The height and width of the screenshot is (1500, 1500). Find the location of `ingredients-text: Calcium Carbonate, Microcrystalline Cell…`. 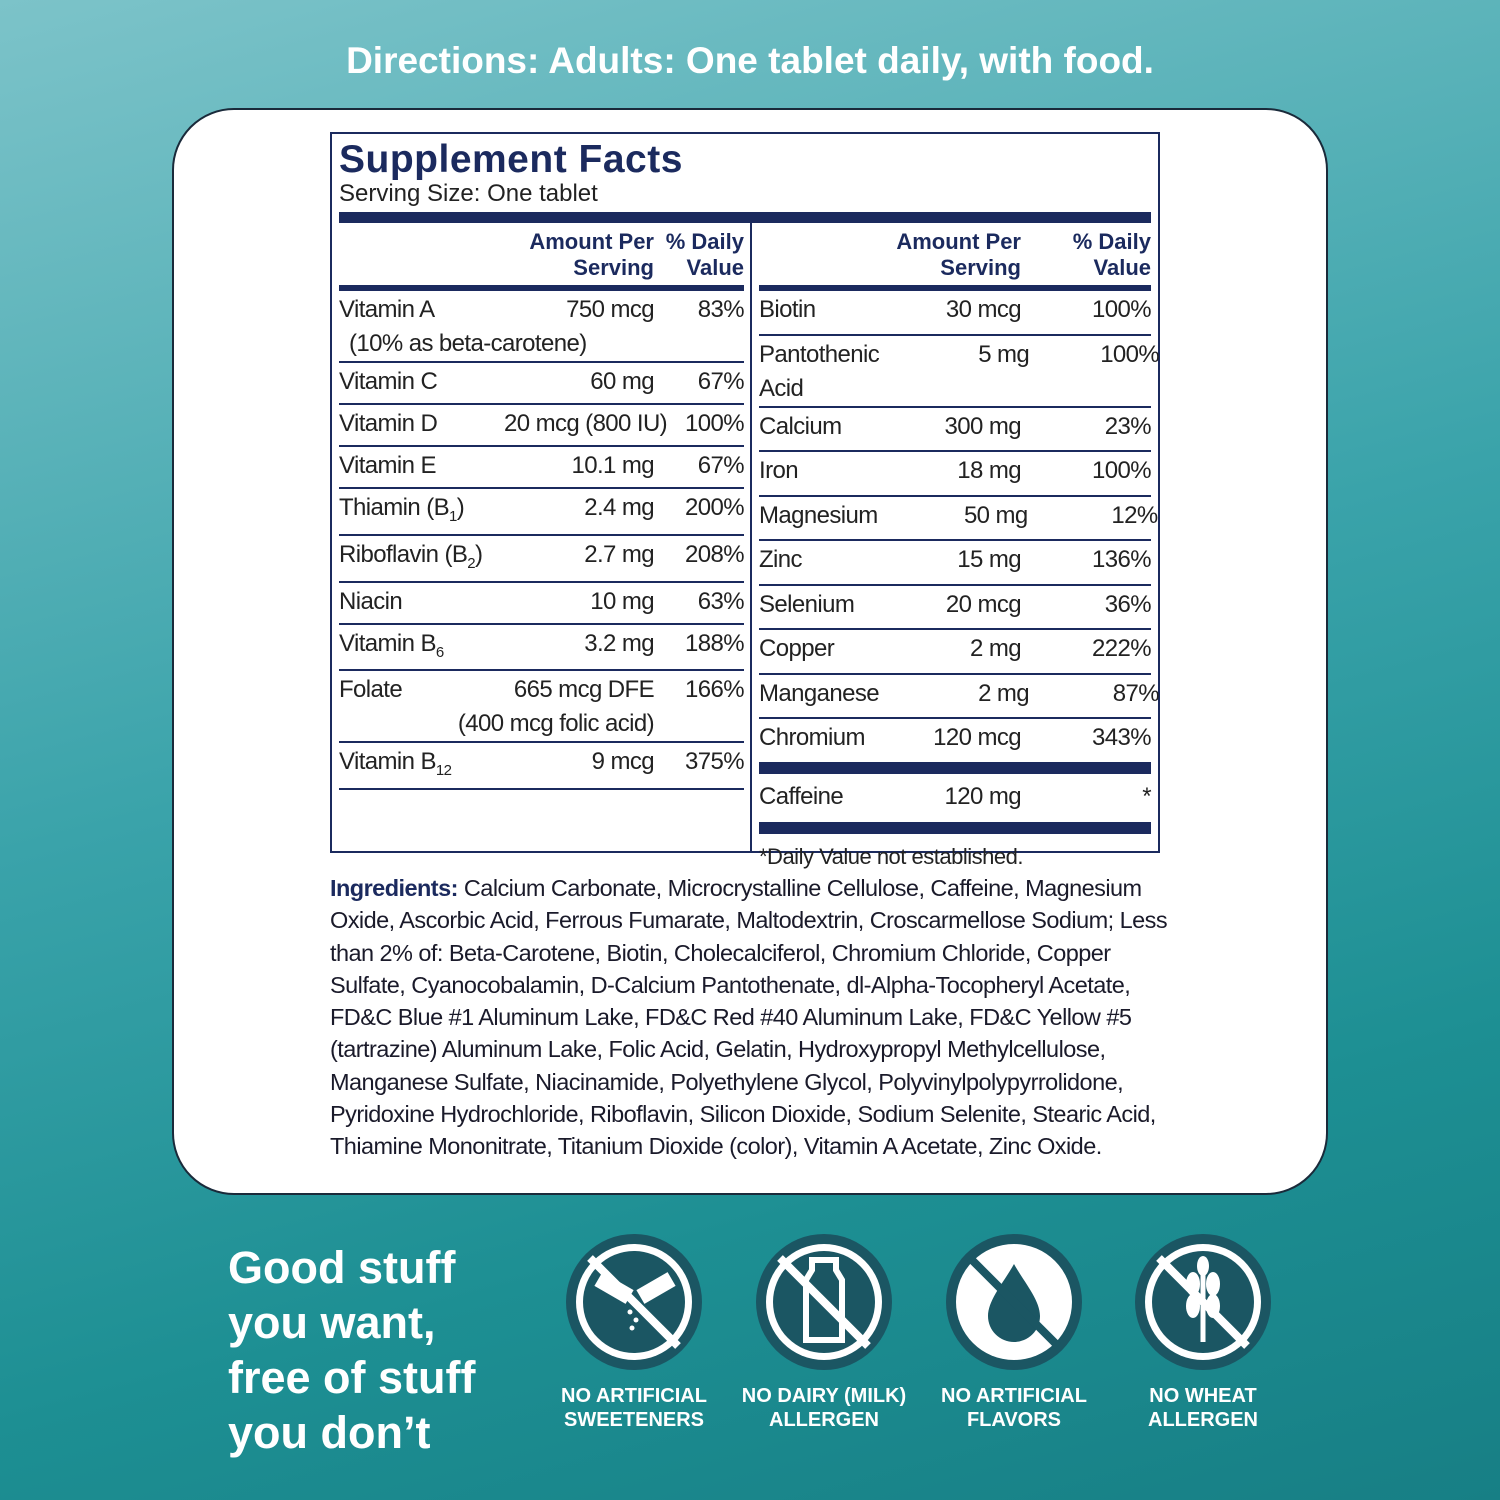

ingredients-text: Calcium Carbonate, Microcrystalline Cell… is located at coordinates (749, 1017).